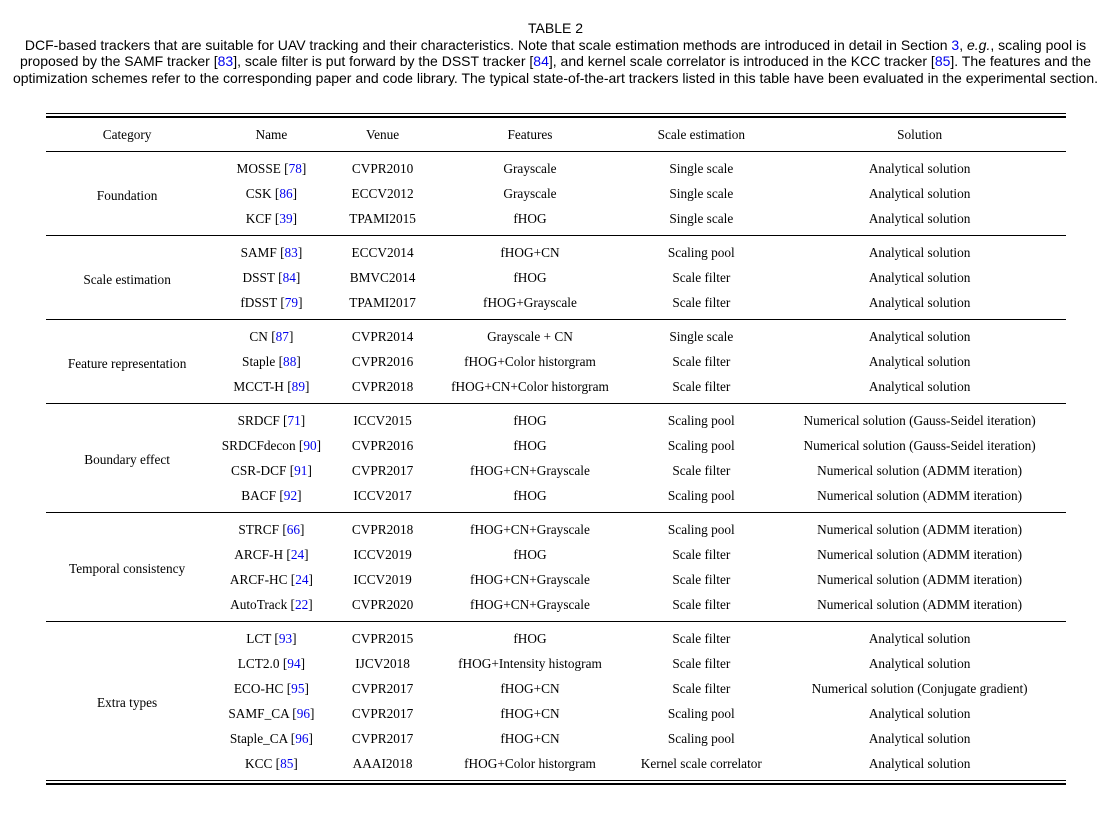  Describe the element at coordinates (382, 277) in the screenshot. I see `venue-cell: BMVC2014` at that location.